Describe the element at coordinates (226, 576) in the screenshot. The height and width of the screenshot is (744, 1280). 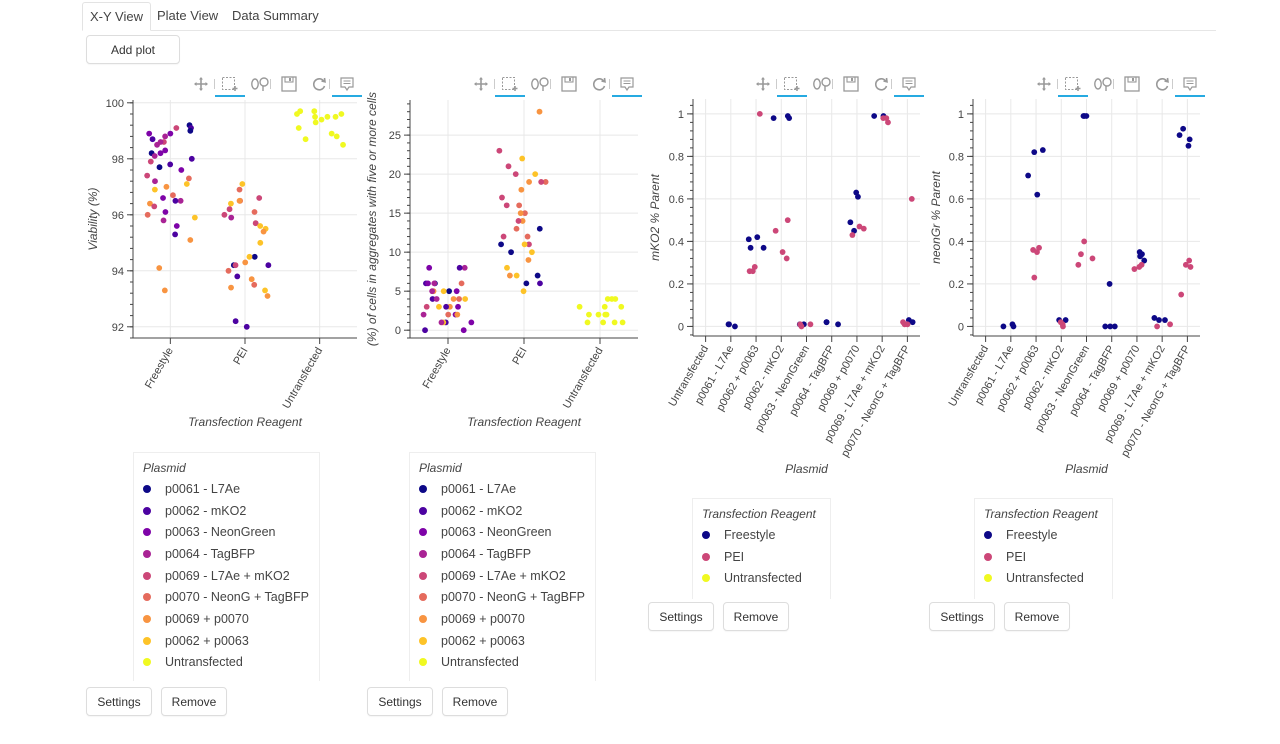
I see `legend-item: p0069 - L7Ae + mKO2` at that location.